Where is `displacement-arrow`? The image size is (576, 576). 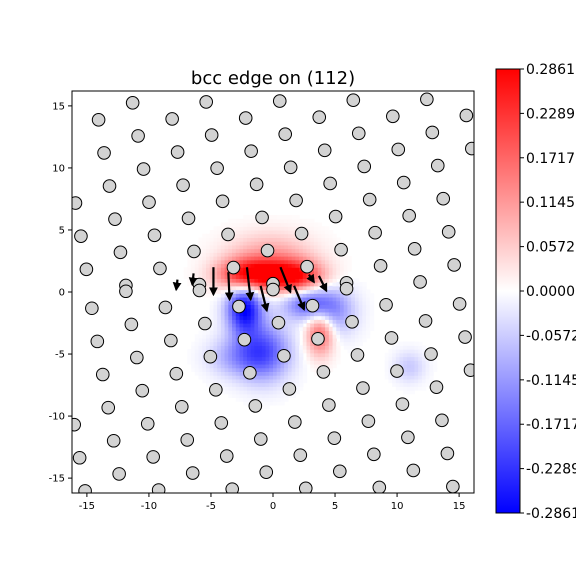 displacement-arrow is located at coordinates (250, 284).